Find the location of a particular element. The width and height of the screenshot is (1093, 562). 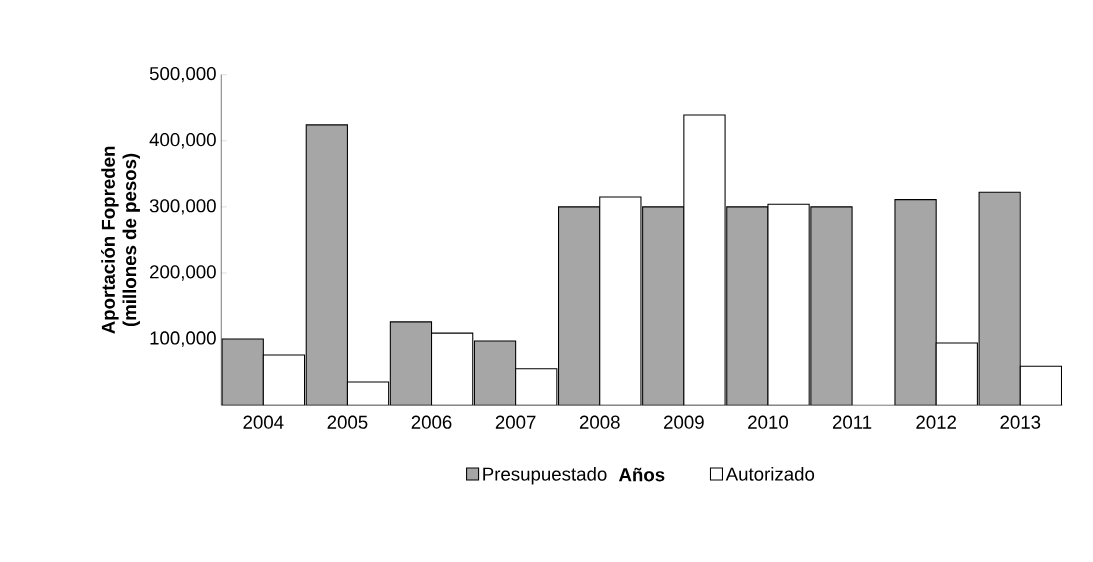

x-tick-label: 2006 is located at coordinates (431, 422).